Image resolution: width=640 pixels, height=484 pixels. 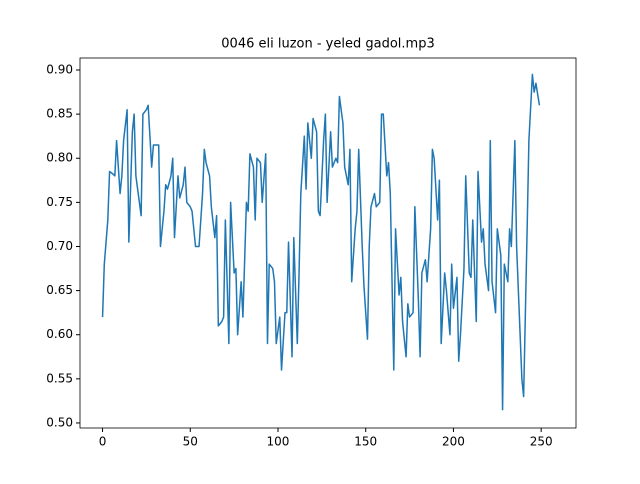 What do you see at coordinates (59, 334) in the screenshot?
I see `y-tick-label: 0.60` at bounding box center [59, 334].